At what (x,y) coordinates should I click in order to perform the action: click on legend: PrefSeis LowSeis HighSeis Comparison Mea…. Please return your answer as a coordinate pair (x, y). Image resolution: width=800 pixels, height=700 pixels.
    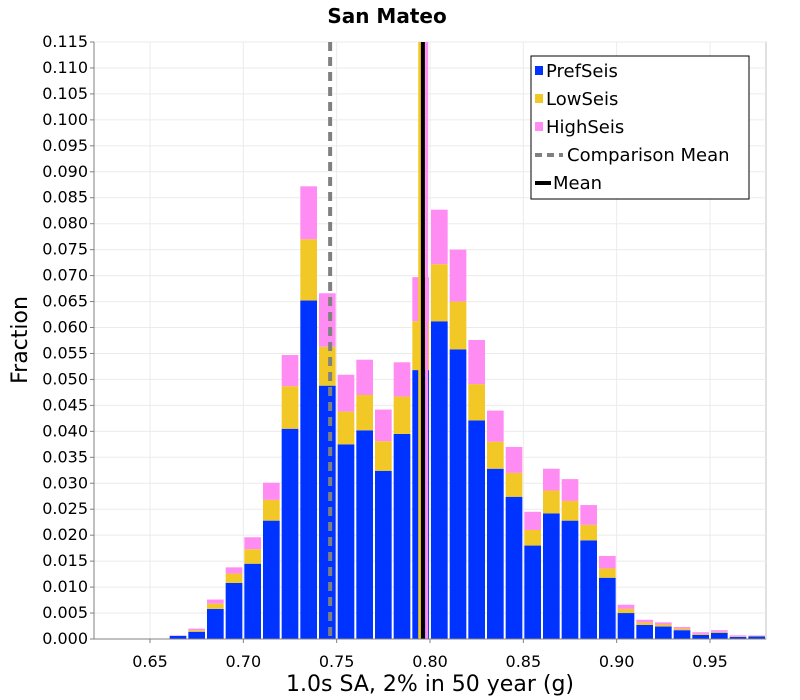
    Looking at the image, I should click on (640, 127).